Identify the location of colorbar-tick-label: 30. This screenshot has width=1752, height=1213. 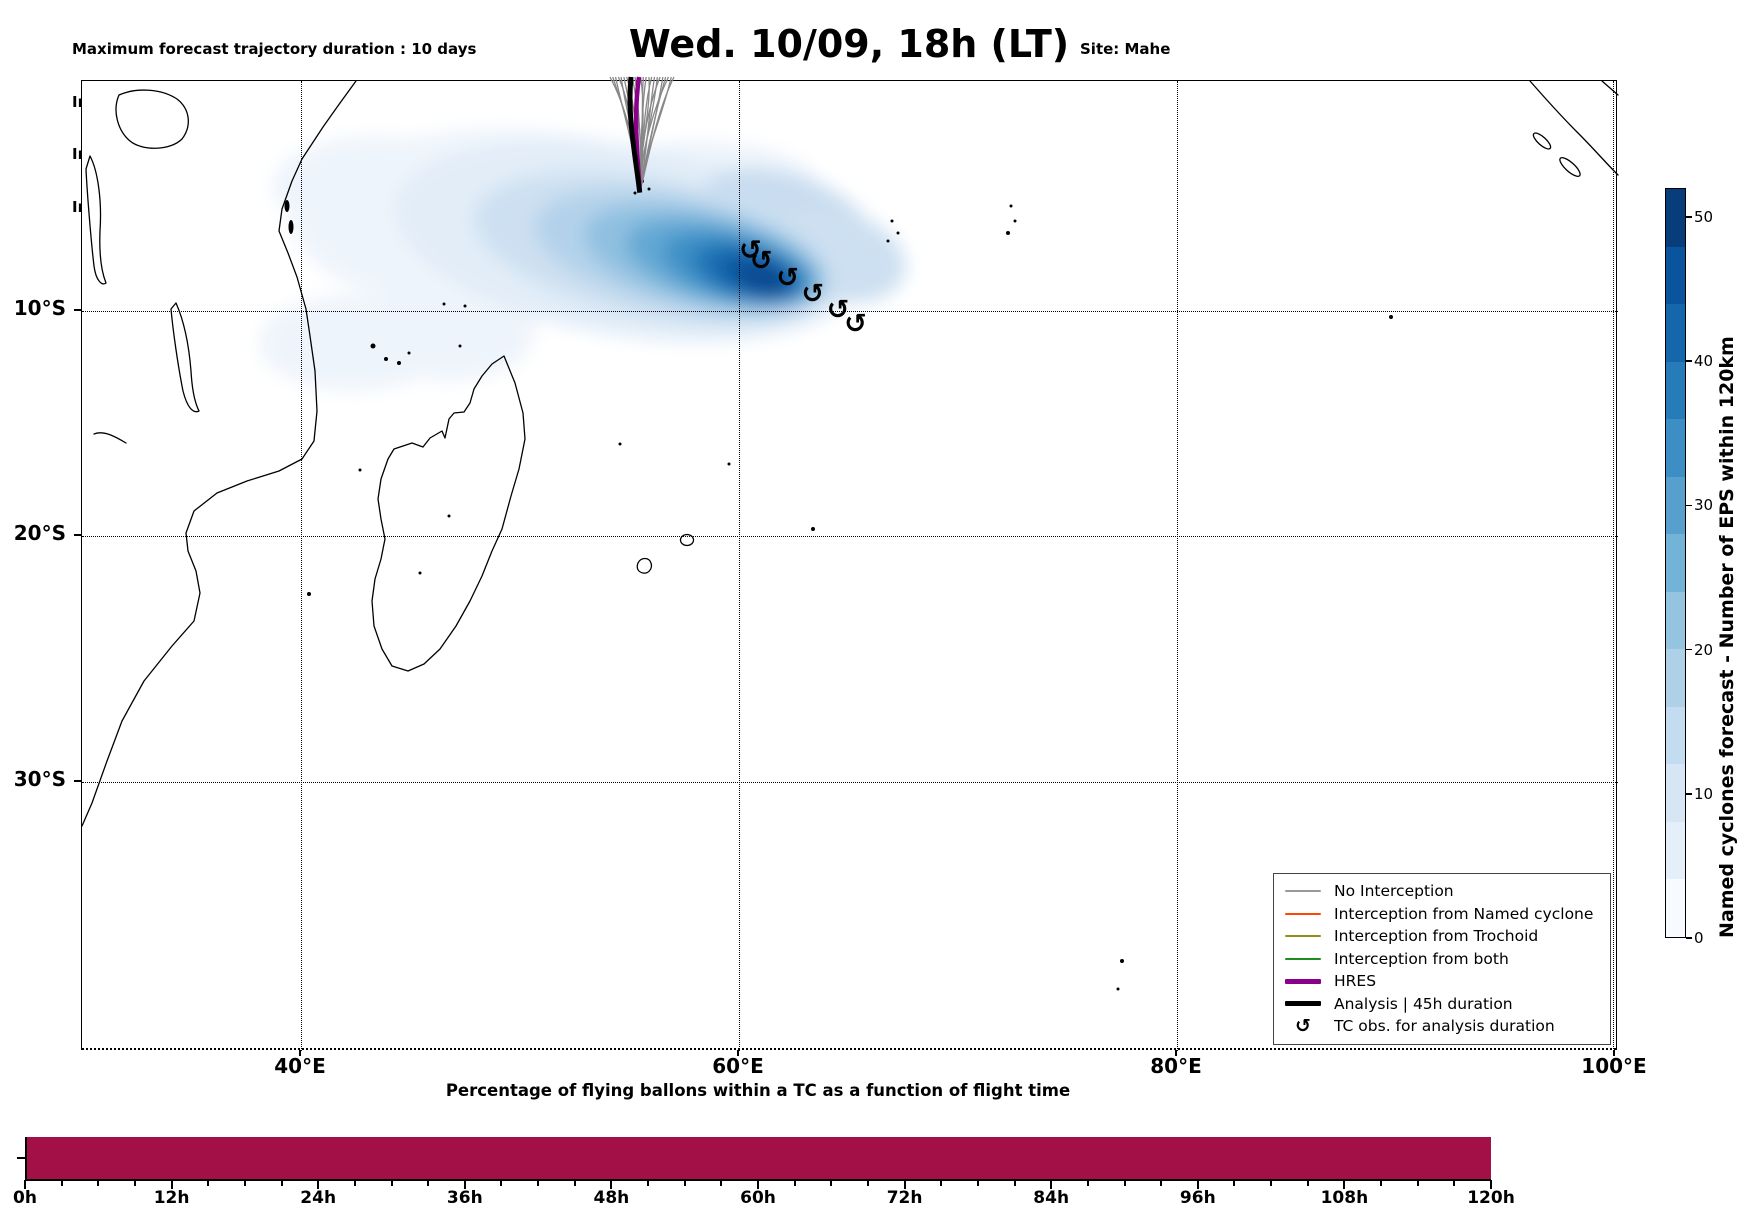
(1704, 505).